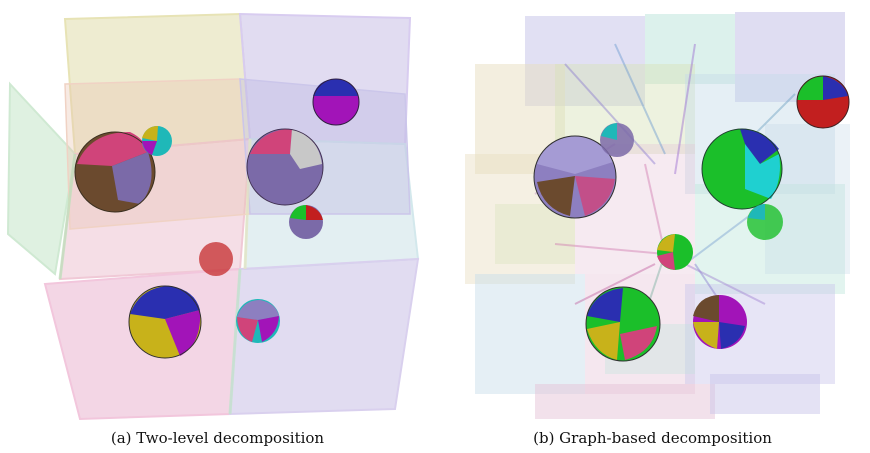  Describe the element at coordinates (217, 438) in the screenshot. I see `caption-two-level: (a) Two-level decomposition` at that location.